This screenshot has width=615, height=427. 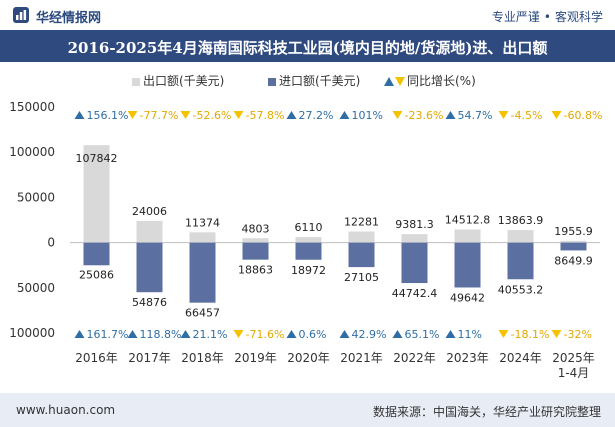 What do you see at coordinates (573, 260) in the screenshot?
I see `import-value-label: 8649.9` at bounding box center [573, 260].